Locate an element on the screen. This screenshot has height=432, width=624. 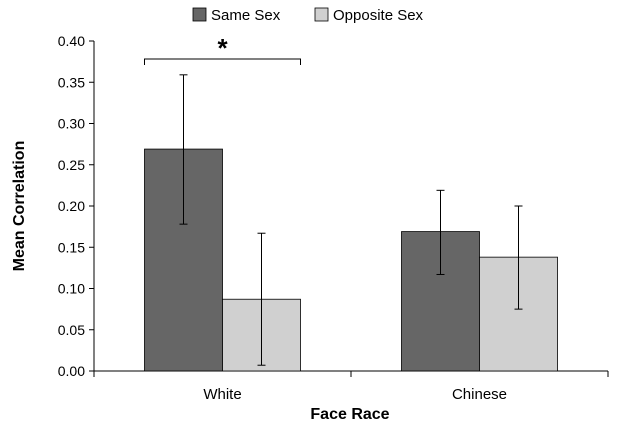
legend-swatch-opposite-sex is located at coordinates (321, 14).